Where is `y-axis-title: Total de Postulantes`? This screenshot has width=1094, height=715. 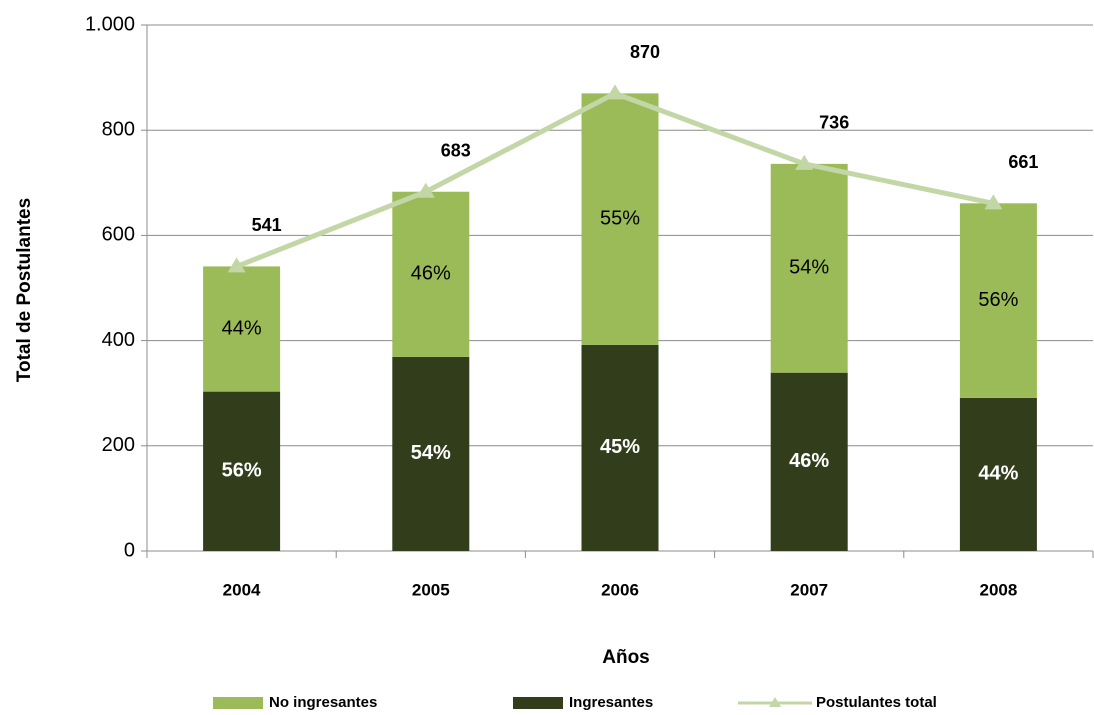 y-axis-title: Total de Postulantes is located at coordinates (24, 290).